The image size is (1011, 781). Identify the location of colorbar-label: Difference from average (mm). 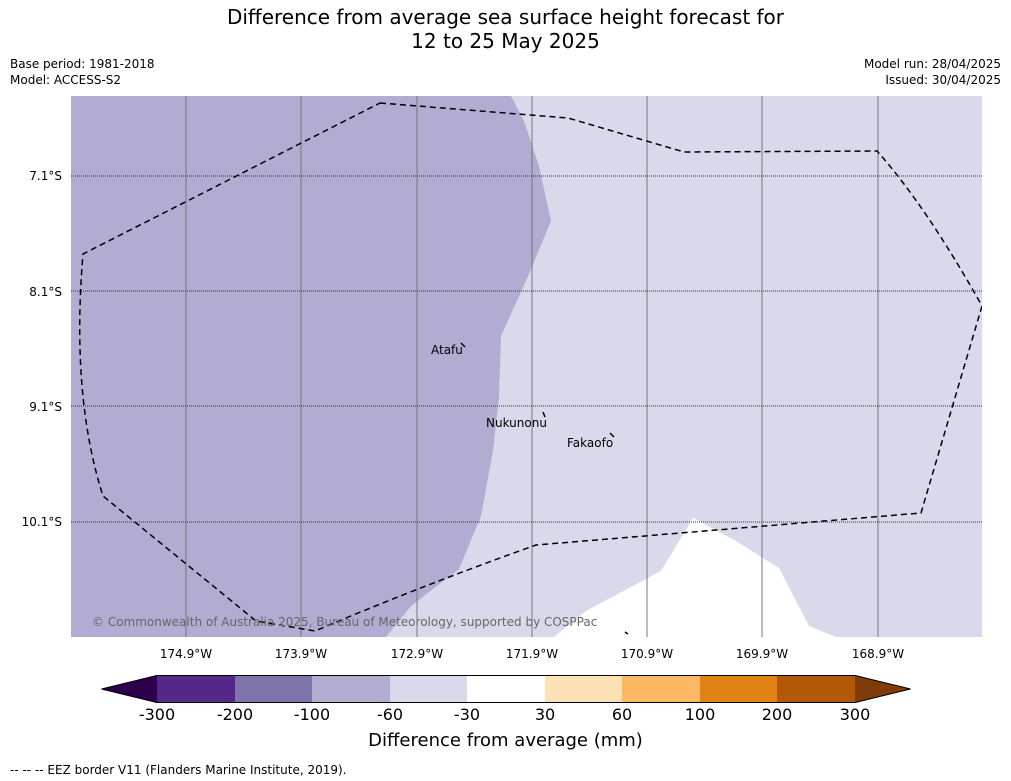
(505, 740).